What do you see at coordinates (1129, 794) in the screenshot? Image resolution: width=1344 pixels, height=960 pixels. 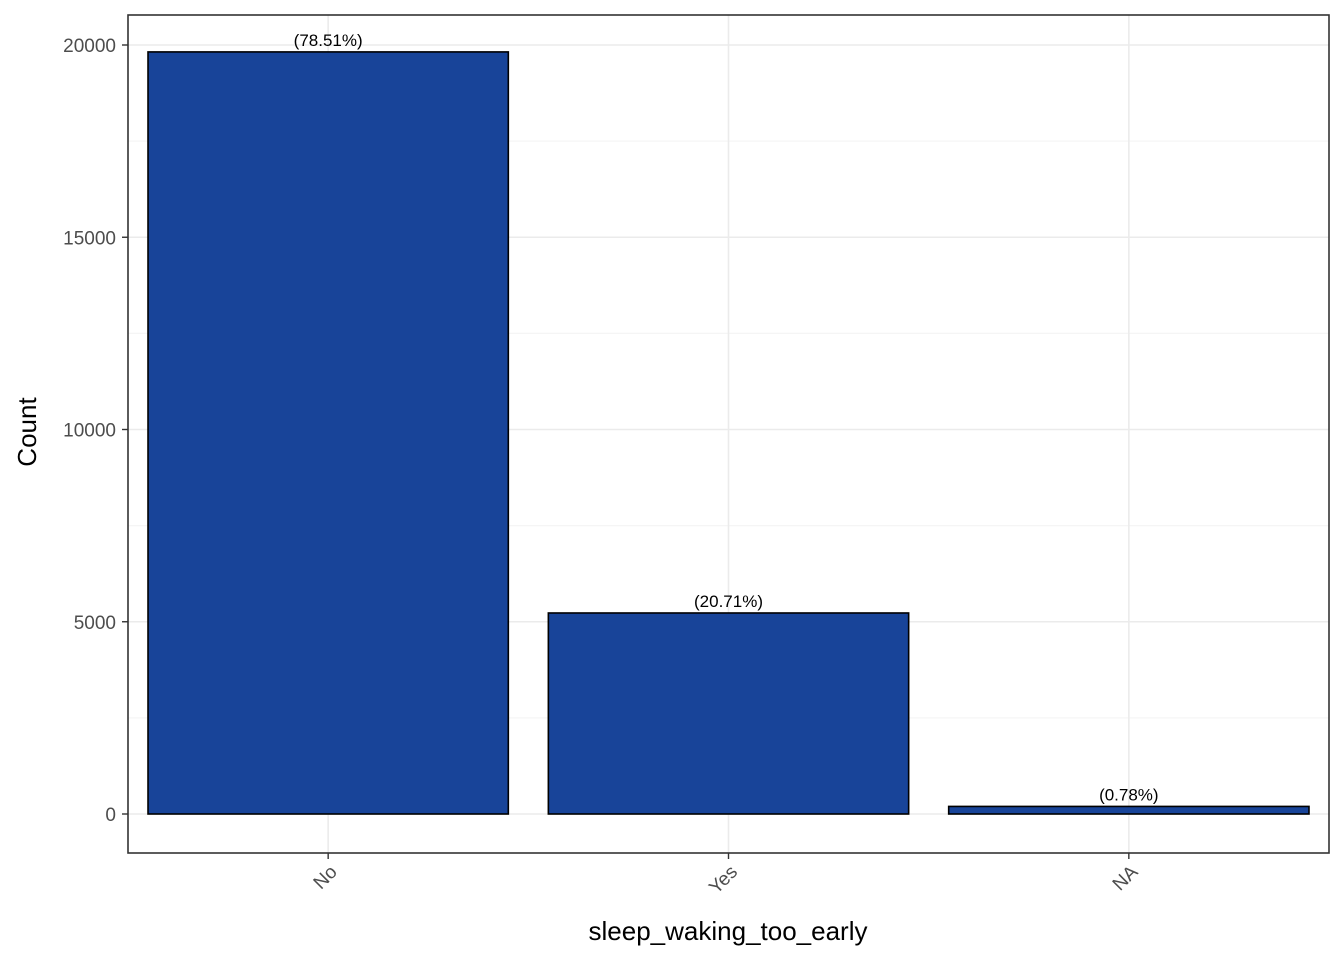 I see `bar-data-label: (0.78%)` at bounding box center [1129, 794].